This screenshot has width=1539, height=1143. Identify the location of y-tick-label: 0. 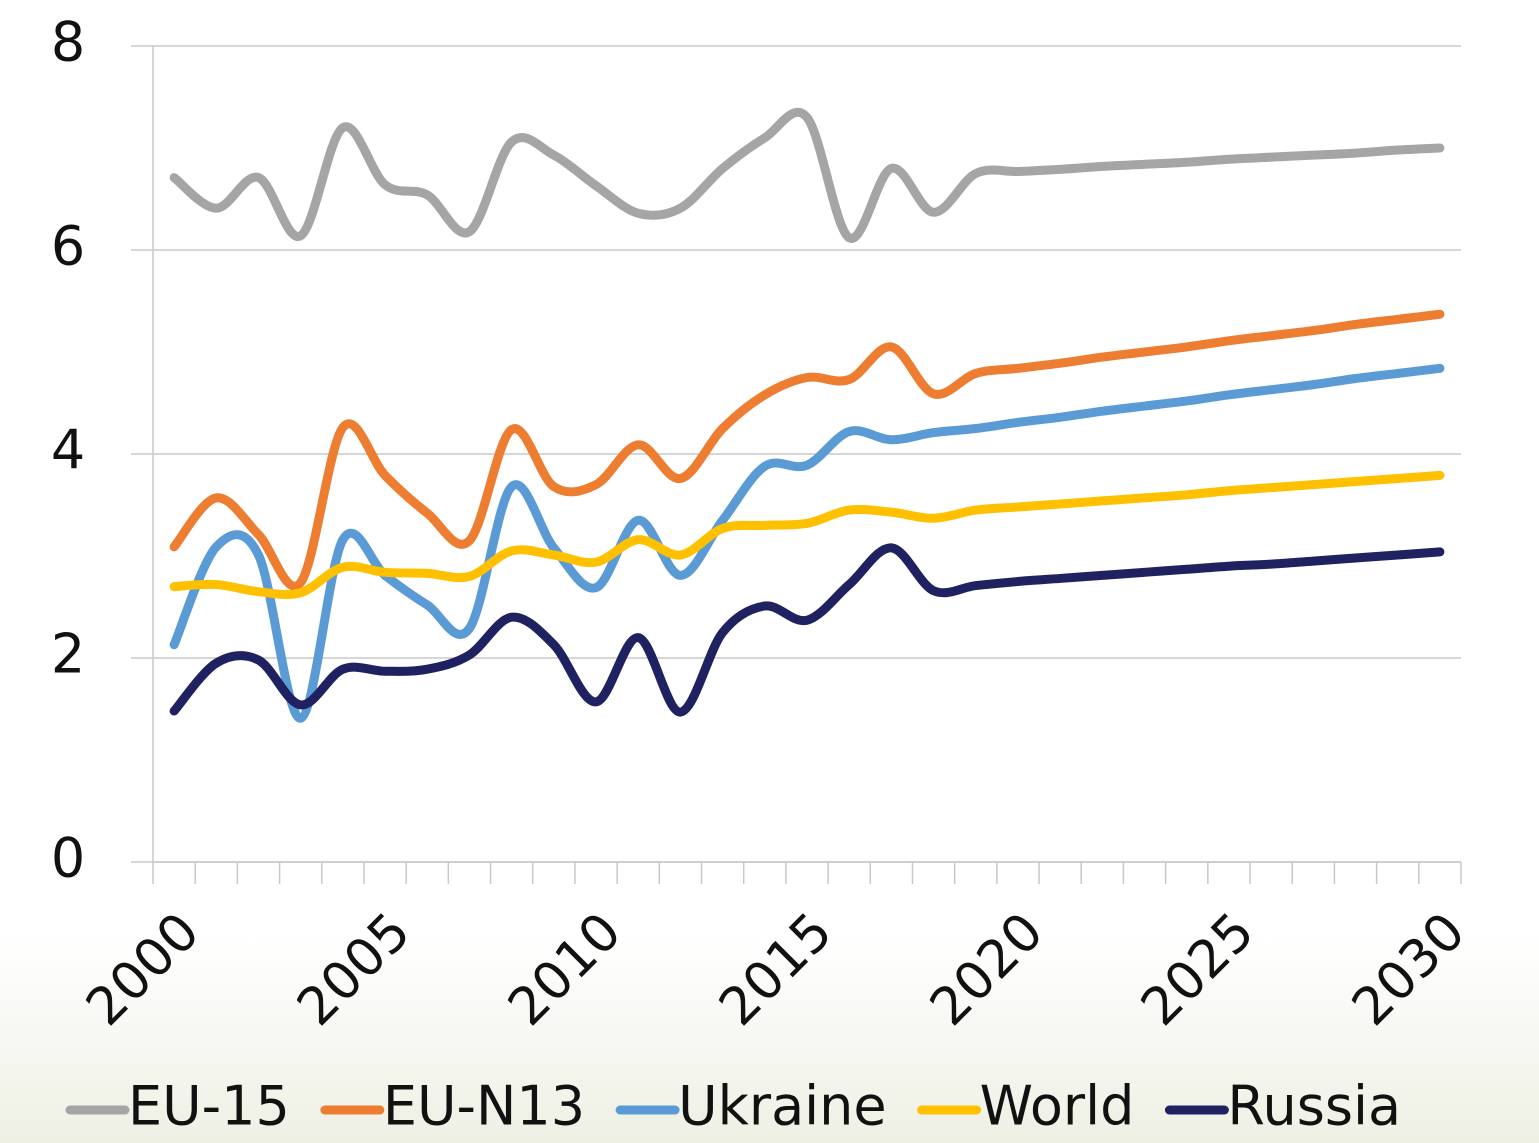
(68, 858).